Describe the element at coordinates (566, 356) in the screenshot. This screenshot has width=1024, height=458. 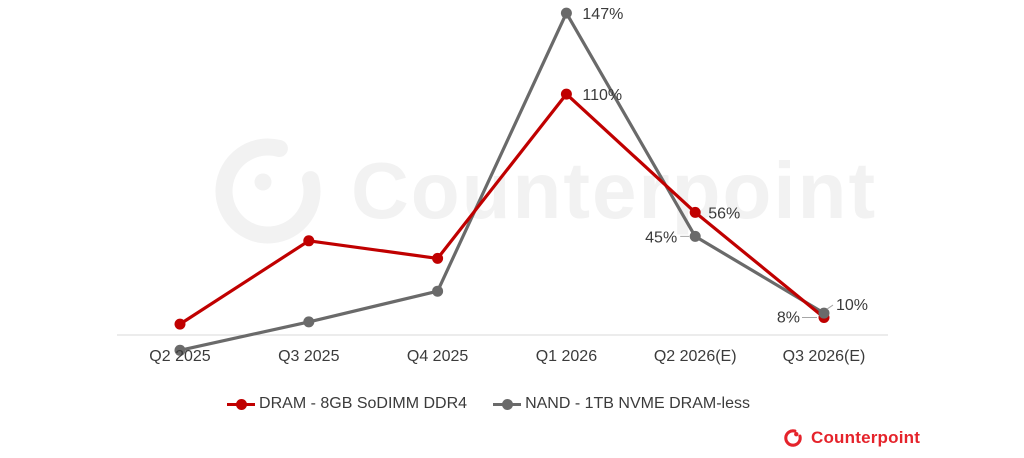
I see `category-label: Q1 2026` at that location.